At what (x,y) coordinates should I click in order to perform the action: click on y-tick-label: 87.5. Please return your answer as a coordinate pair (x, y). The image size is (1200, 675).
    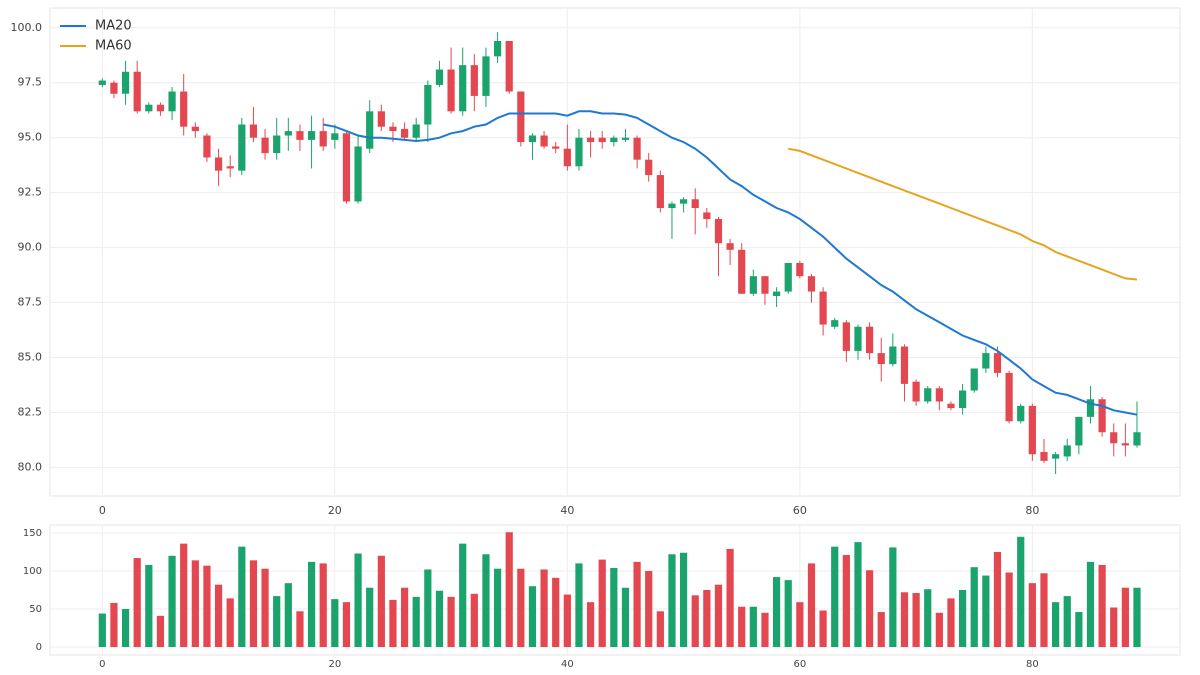
    Looking at the image, I should click on (30, 302).